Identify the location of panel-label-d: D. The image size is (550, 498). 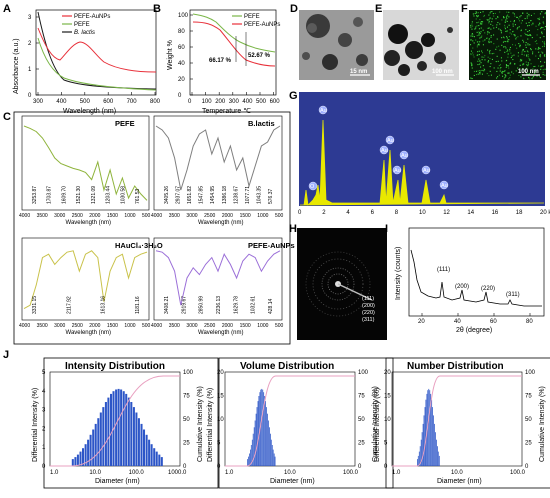
(294, 9).